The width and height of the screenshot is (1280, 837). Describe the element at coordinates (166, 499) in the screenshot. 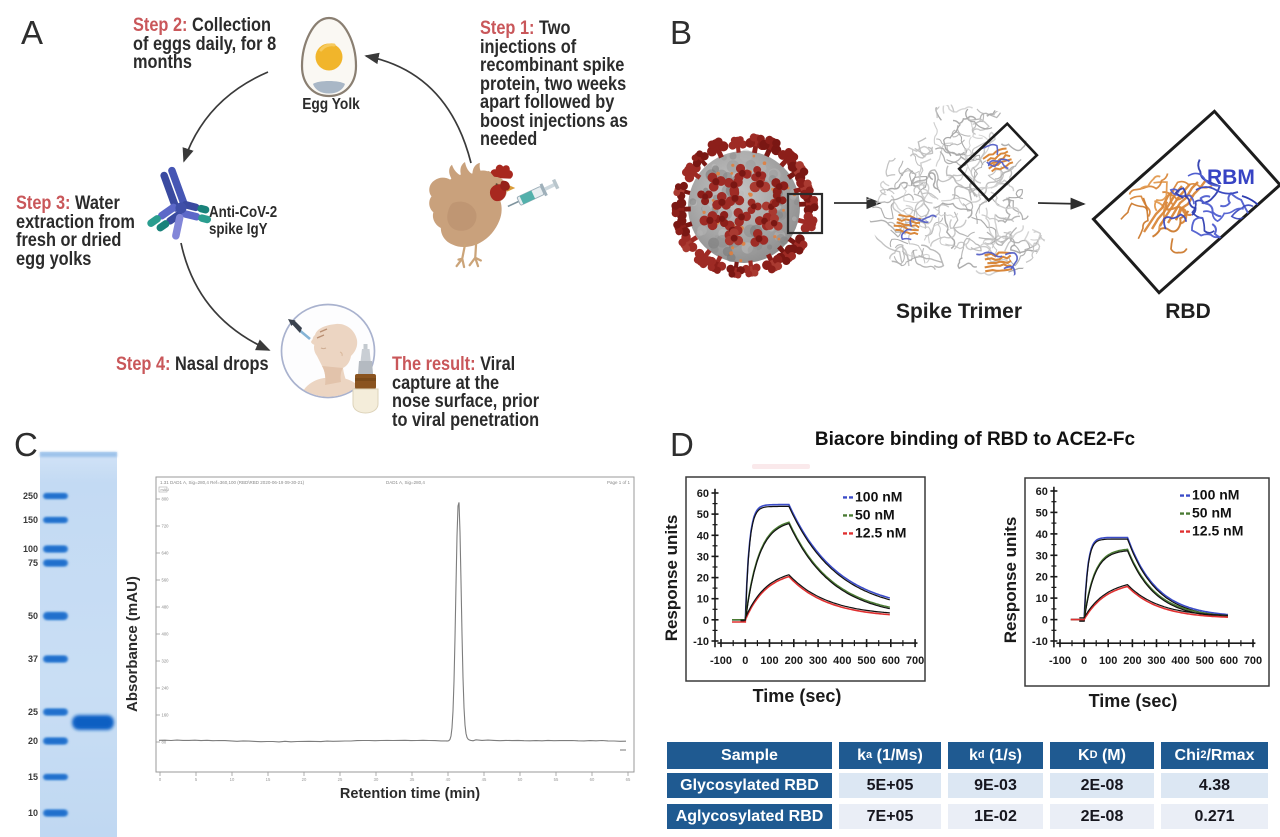

I see `svg-text: 800` at that location.